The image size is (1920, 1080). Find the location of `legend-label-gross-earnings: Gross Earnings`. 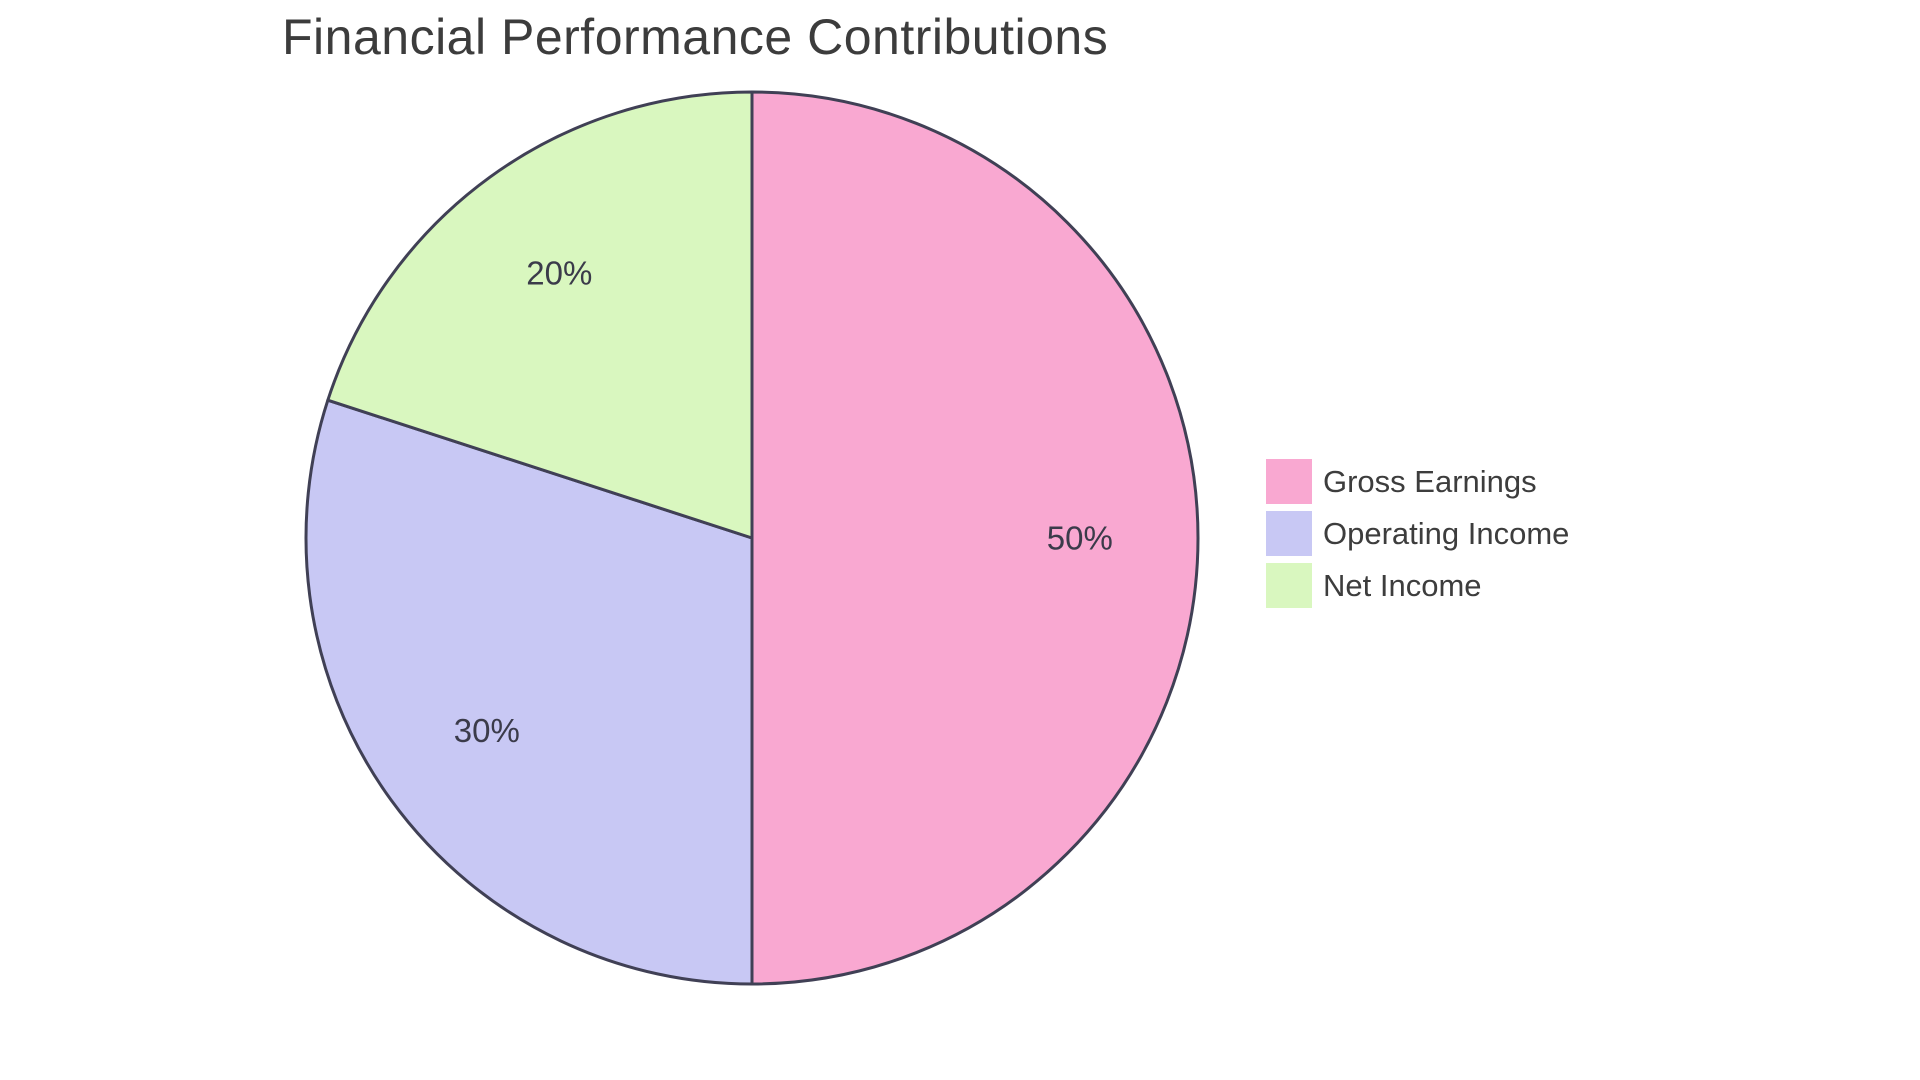

legend-label-gross-earnings: Gross Earnings is located at coordinates (1430, 481).